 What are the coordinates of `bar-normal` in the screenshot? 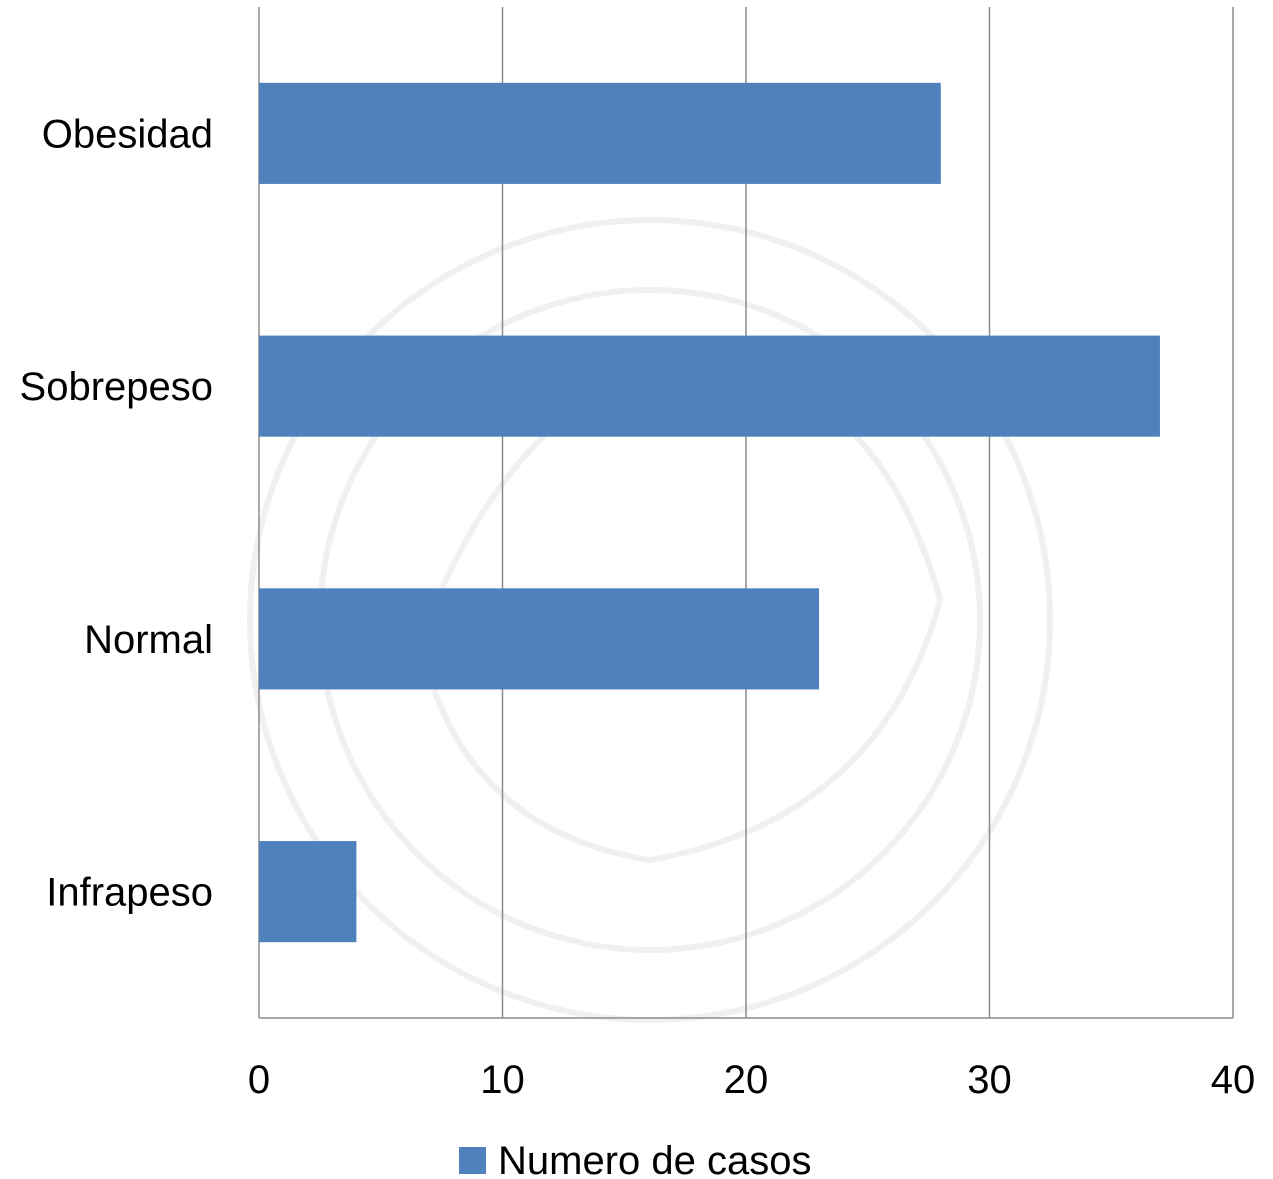 It's located at (539, 639).